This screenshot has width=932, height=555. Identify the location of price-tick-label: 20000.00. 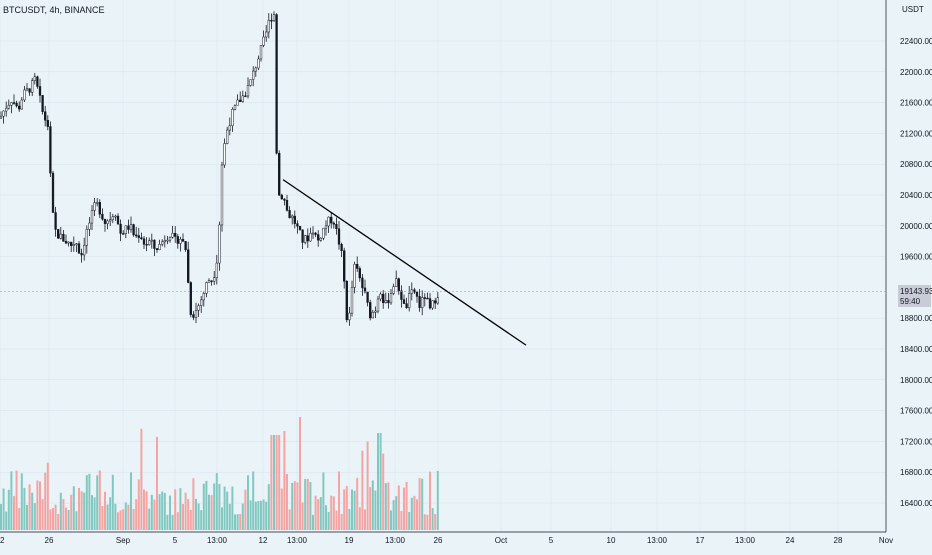
(916, 226).